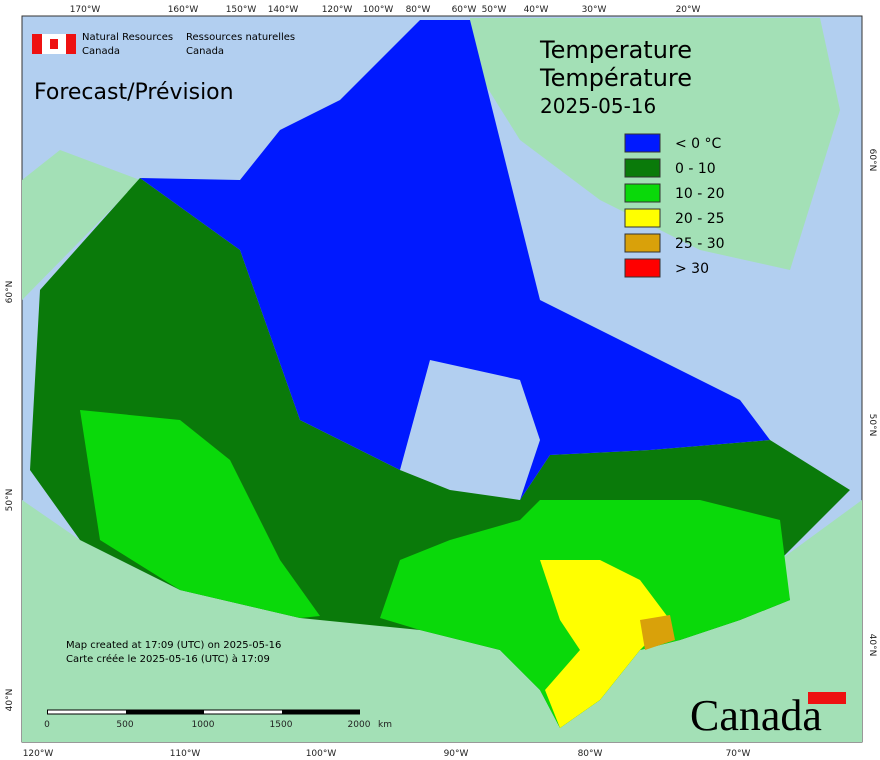  Describe the element at coordinates (54, 44) in the screenshot. I see `flag-leaf` at that location.